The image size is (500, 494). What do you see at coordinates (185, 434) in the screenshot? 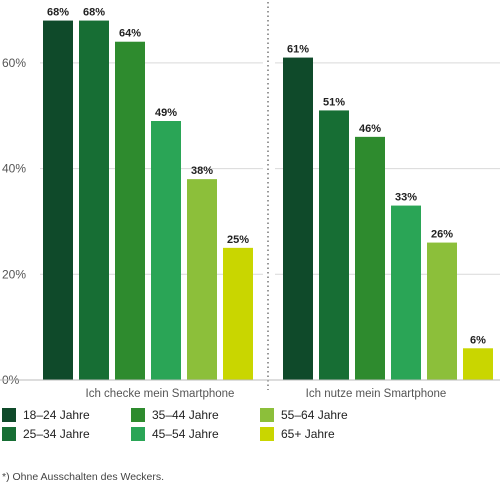
I see `legend-label: 45–54 Jahre` at bounding box center [185, 434].